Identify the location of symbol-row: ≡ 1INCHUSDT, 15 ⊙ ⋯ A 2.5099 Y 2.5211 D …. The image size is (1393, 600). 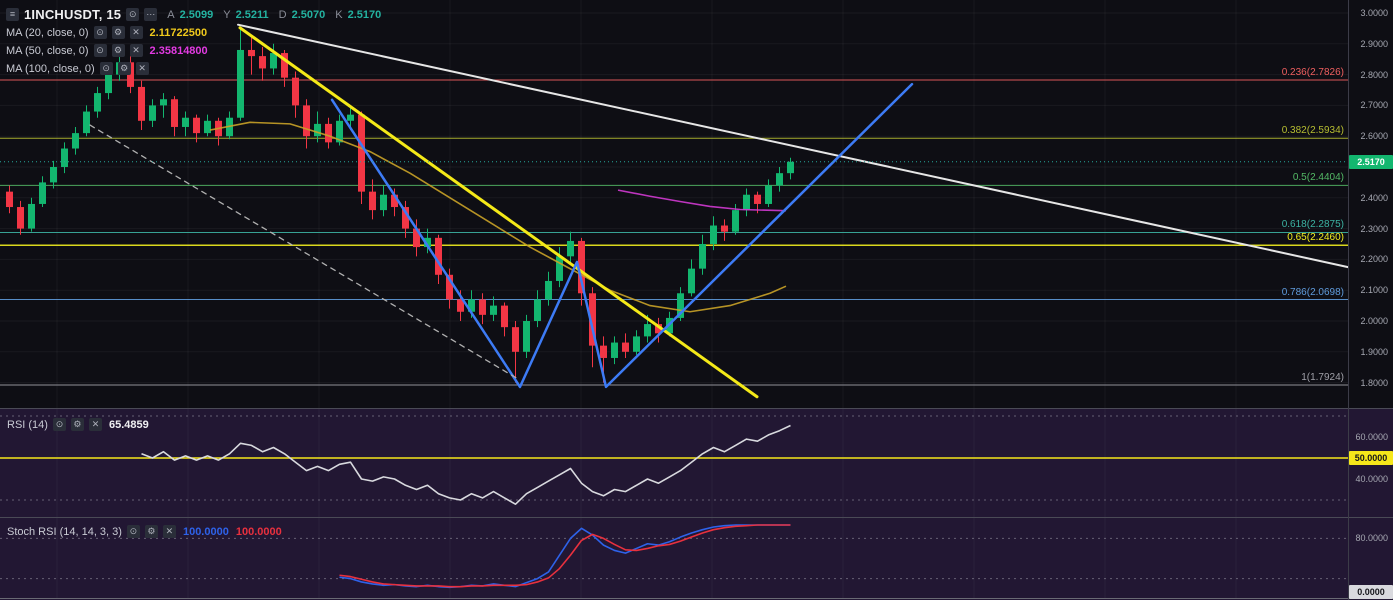
(193, 14).